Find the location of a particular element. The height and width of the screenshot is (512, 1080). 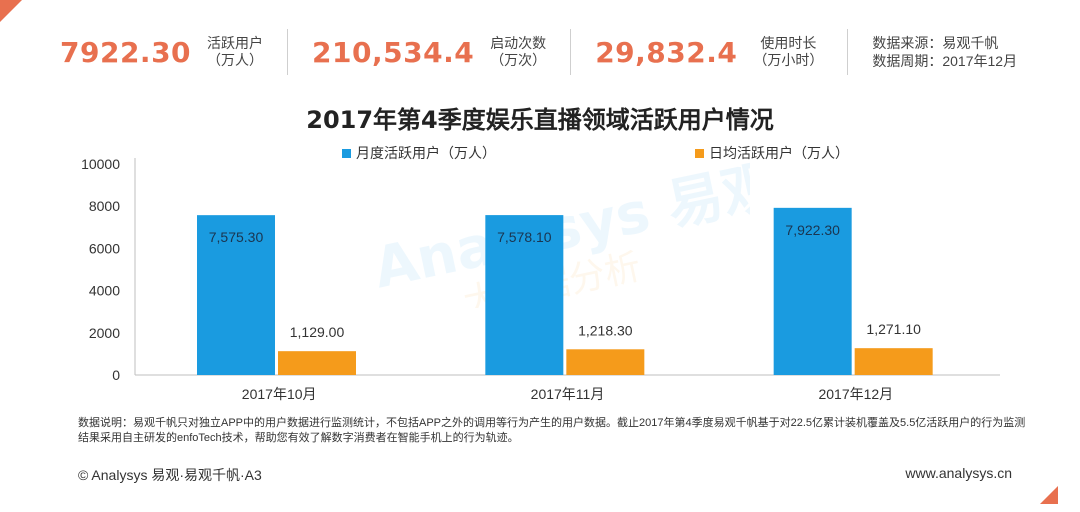

stat-label-line2: （万小时） is located at coordinates (788, 60).